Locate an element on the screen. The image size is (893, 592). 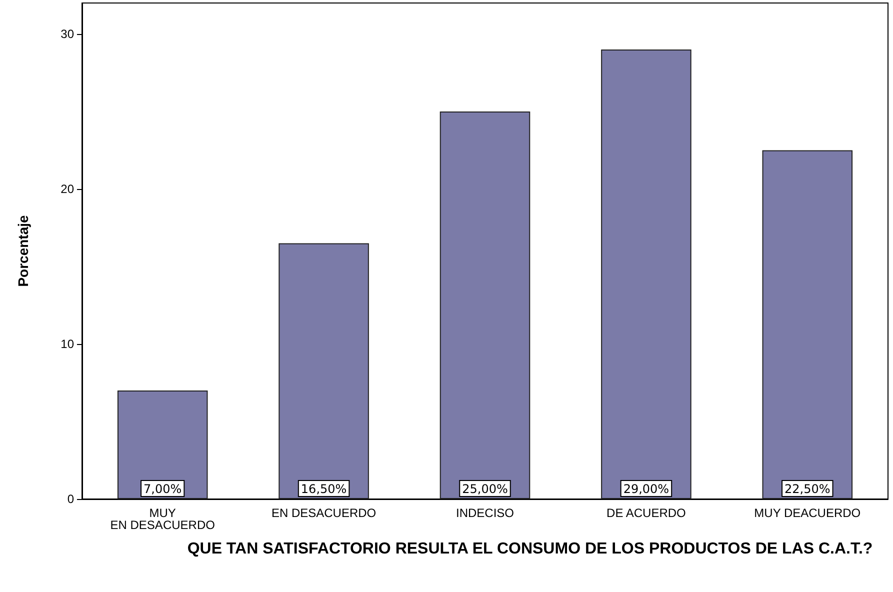
x-axis-title: QUE TAN SATISFACTORIO RESULTA EL CONSUMO DE LOS PRODUCTOS DE LAS C.A.T.? is located at coordinates (530, 549).